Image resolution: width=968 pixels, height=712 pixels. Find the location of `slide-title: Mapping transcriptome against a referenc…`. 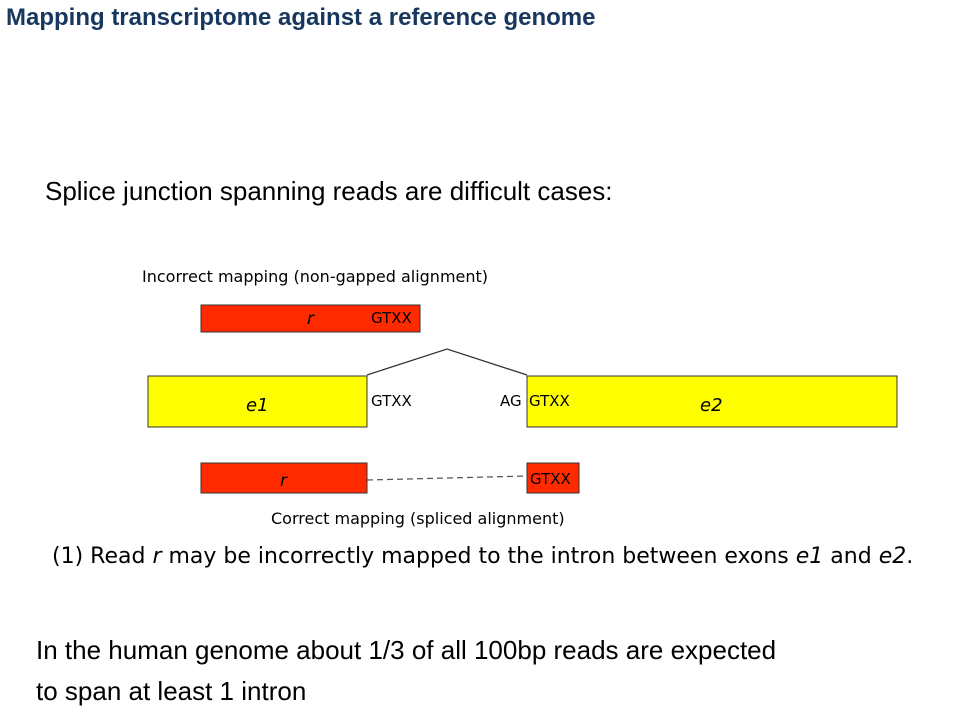

slide-title: Mapping transcriptome against a referenc… is located at coordinates (301, 17).